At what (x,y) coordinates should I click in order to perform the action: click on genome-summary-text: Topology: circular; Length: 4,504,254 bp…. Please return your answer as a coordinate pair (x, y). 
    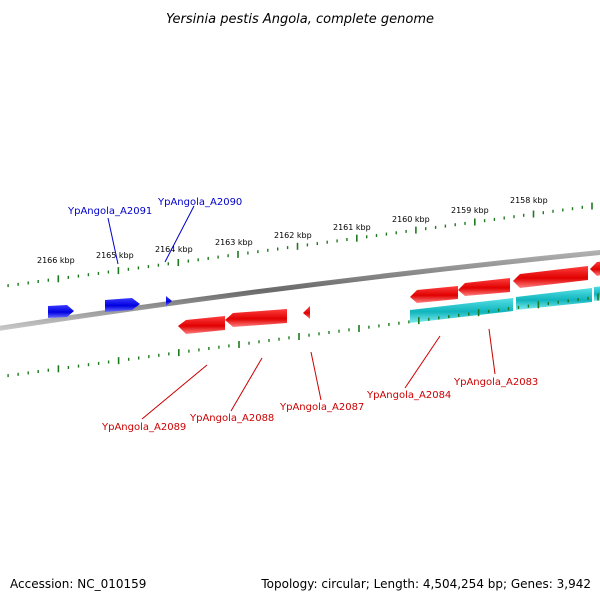
    Looking at the image, I should click on (426, 584).